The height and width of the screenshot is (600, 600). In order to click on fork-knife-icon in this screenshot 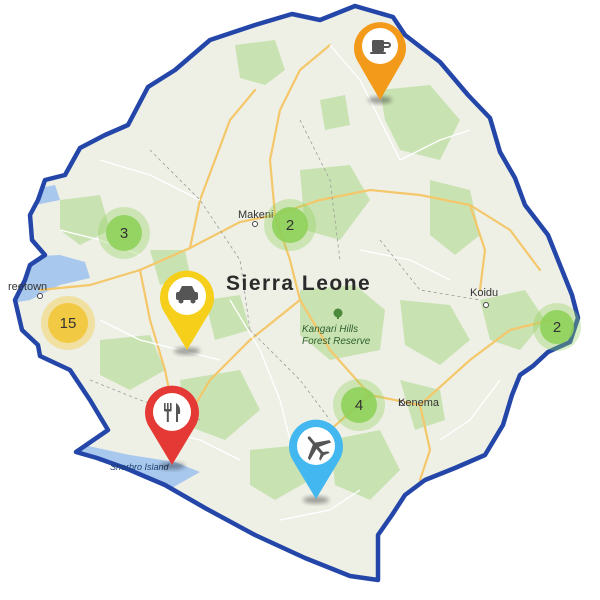, I will do `click(172, 412)`.